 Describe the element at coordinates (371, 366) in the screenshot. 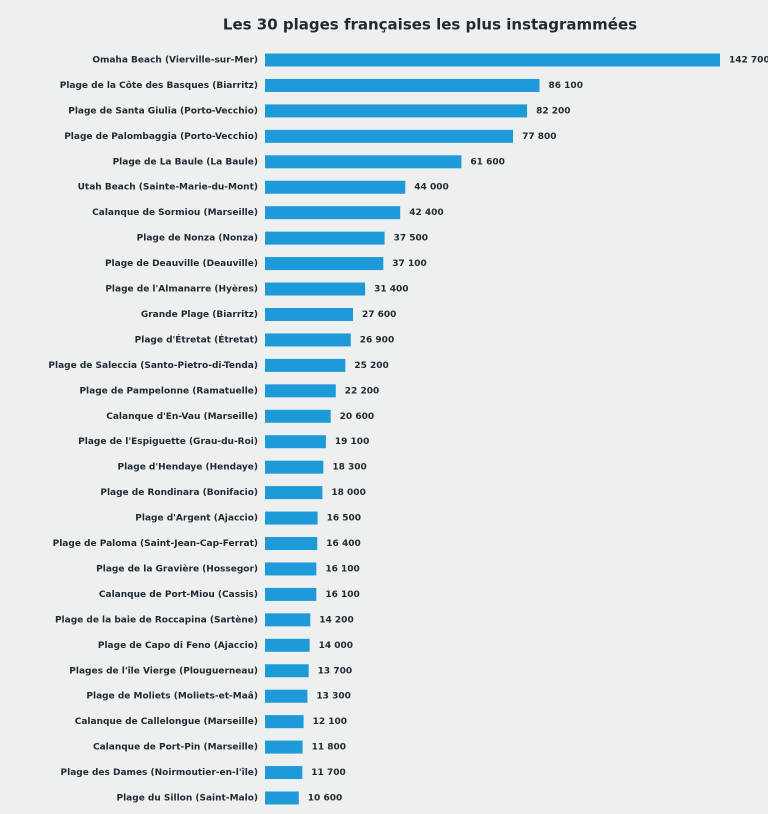

I see `value-label: 25 200` at that location.